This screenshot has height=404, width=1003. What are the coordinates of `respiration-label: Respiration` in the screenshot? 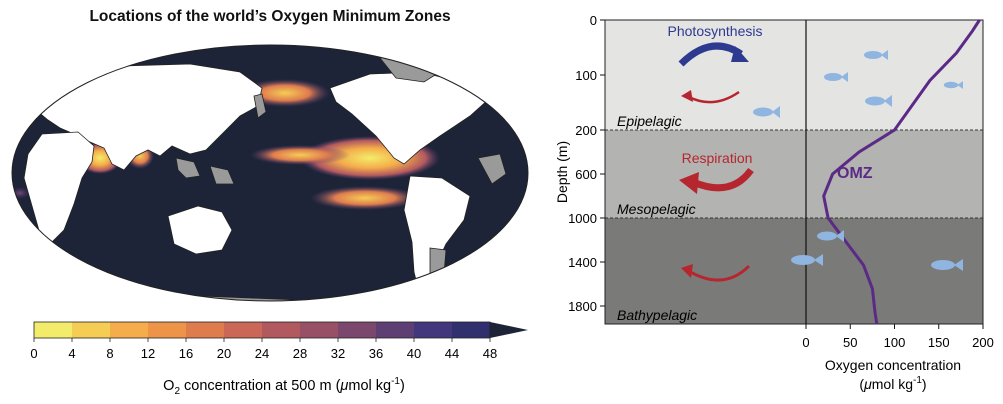 It's located at (717, 158).